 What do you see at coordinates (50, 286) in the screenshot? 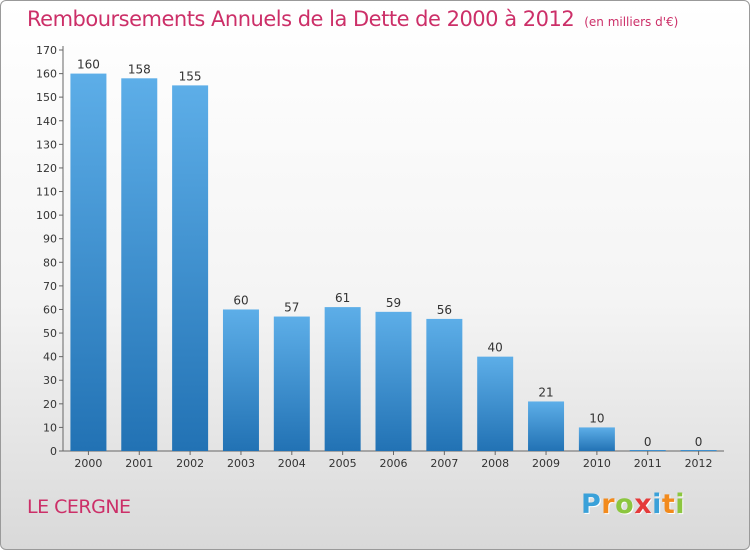
I see `y-tick-label: 70` at bounding box center [50, 286].